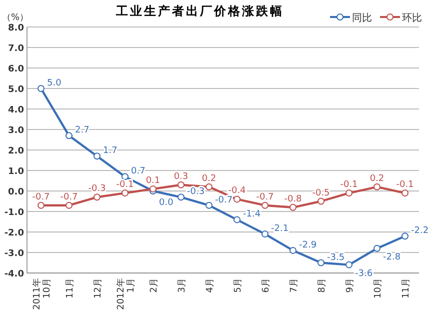  What do you see at coordinates (153, 181) in the screenshot?
I see `data-label: 0.1` at bounding box center [153, 181].